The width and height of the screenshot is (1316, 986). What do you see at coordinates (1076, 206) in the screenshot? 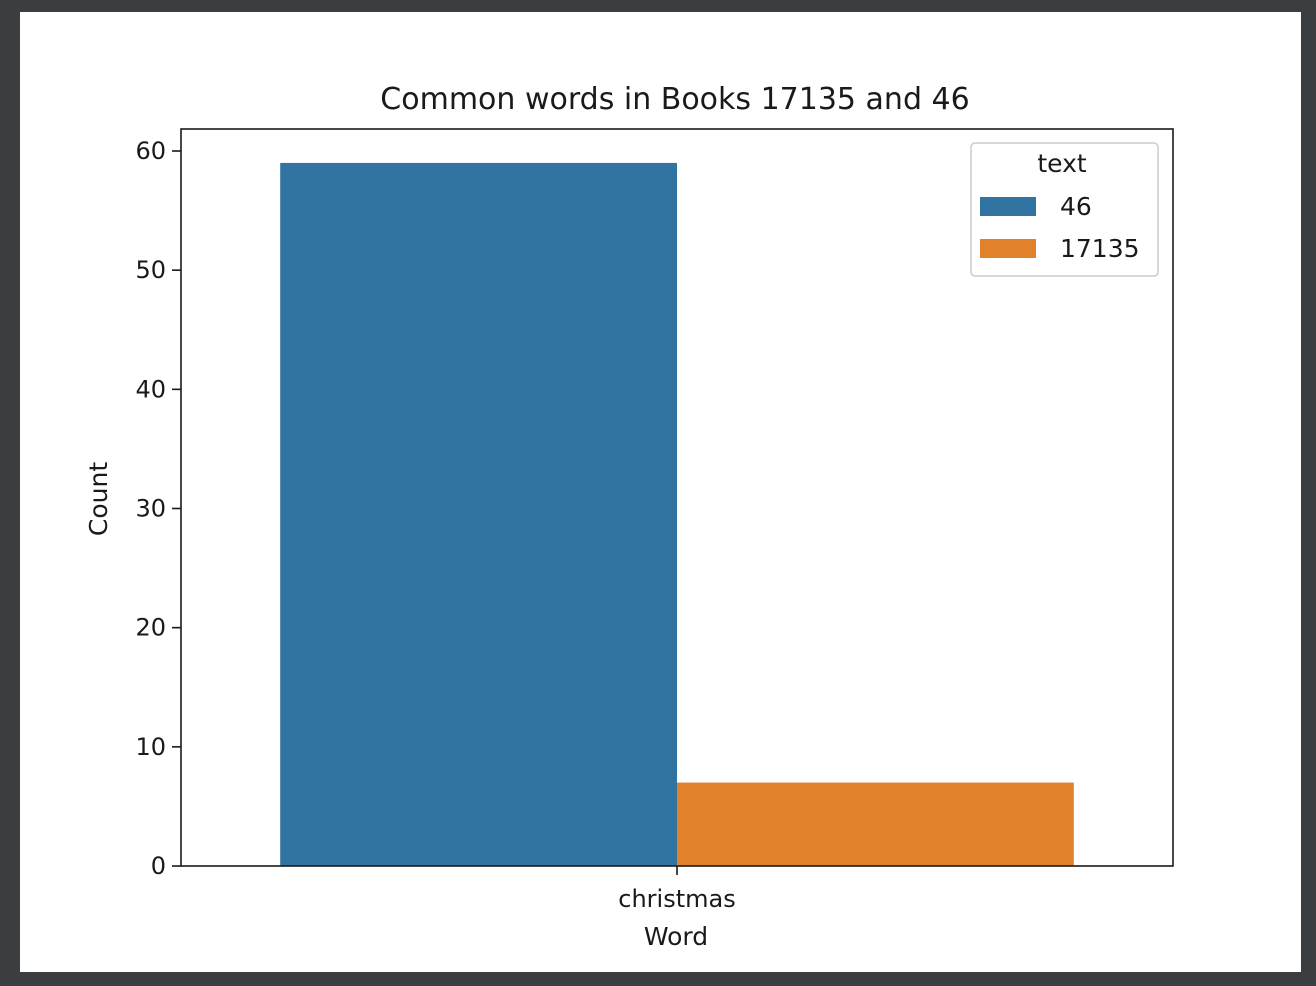
I see `legend-label-46: 46` at bounding box center [1076, 206].